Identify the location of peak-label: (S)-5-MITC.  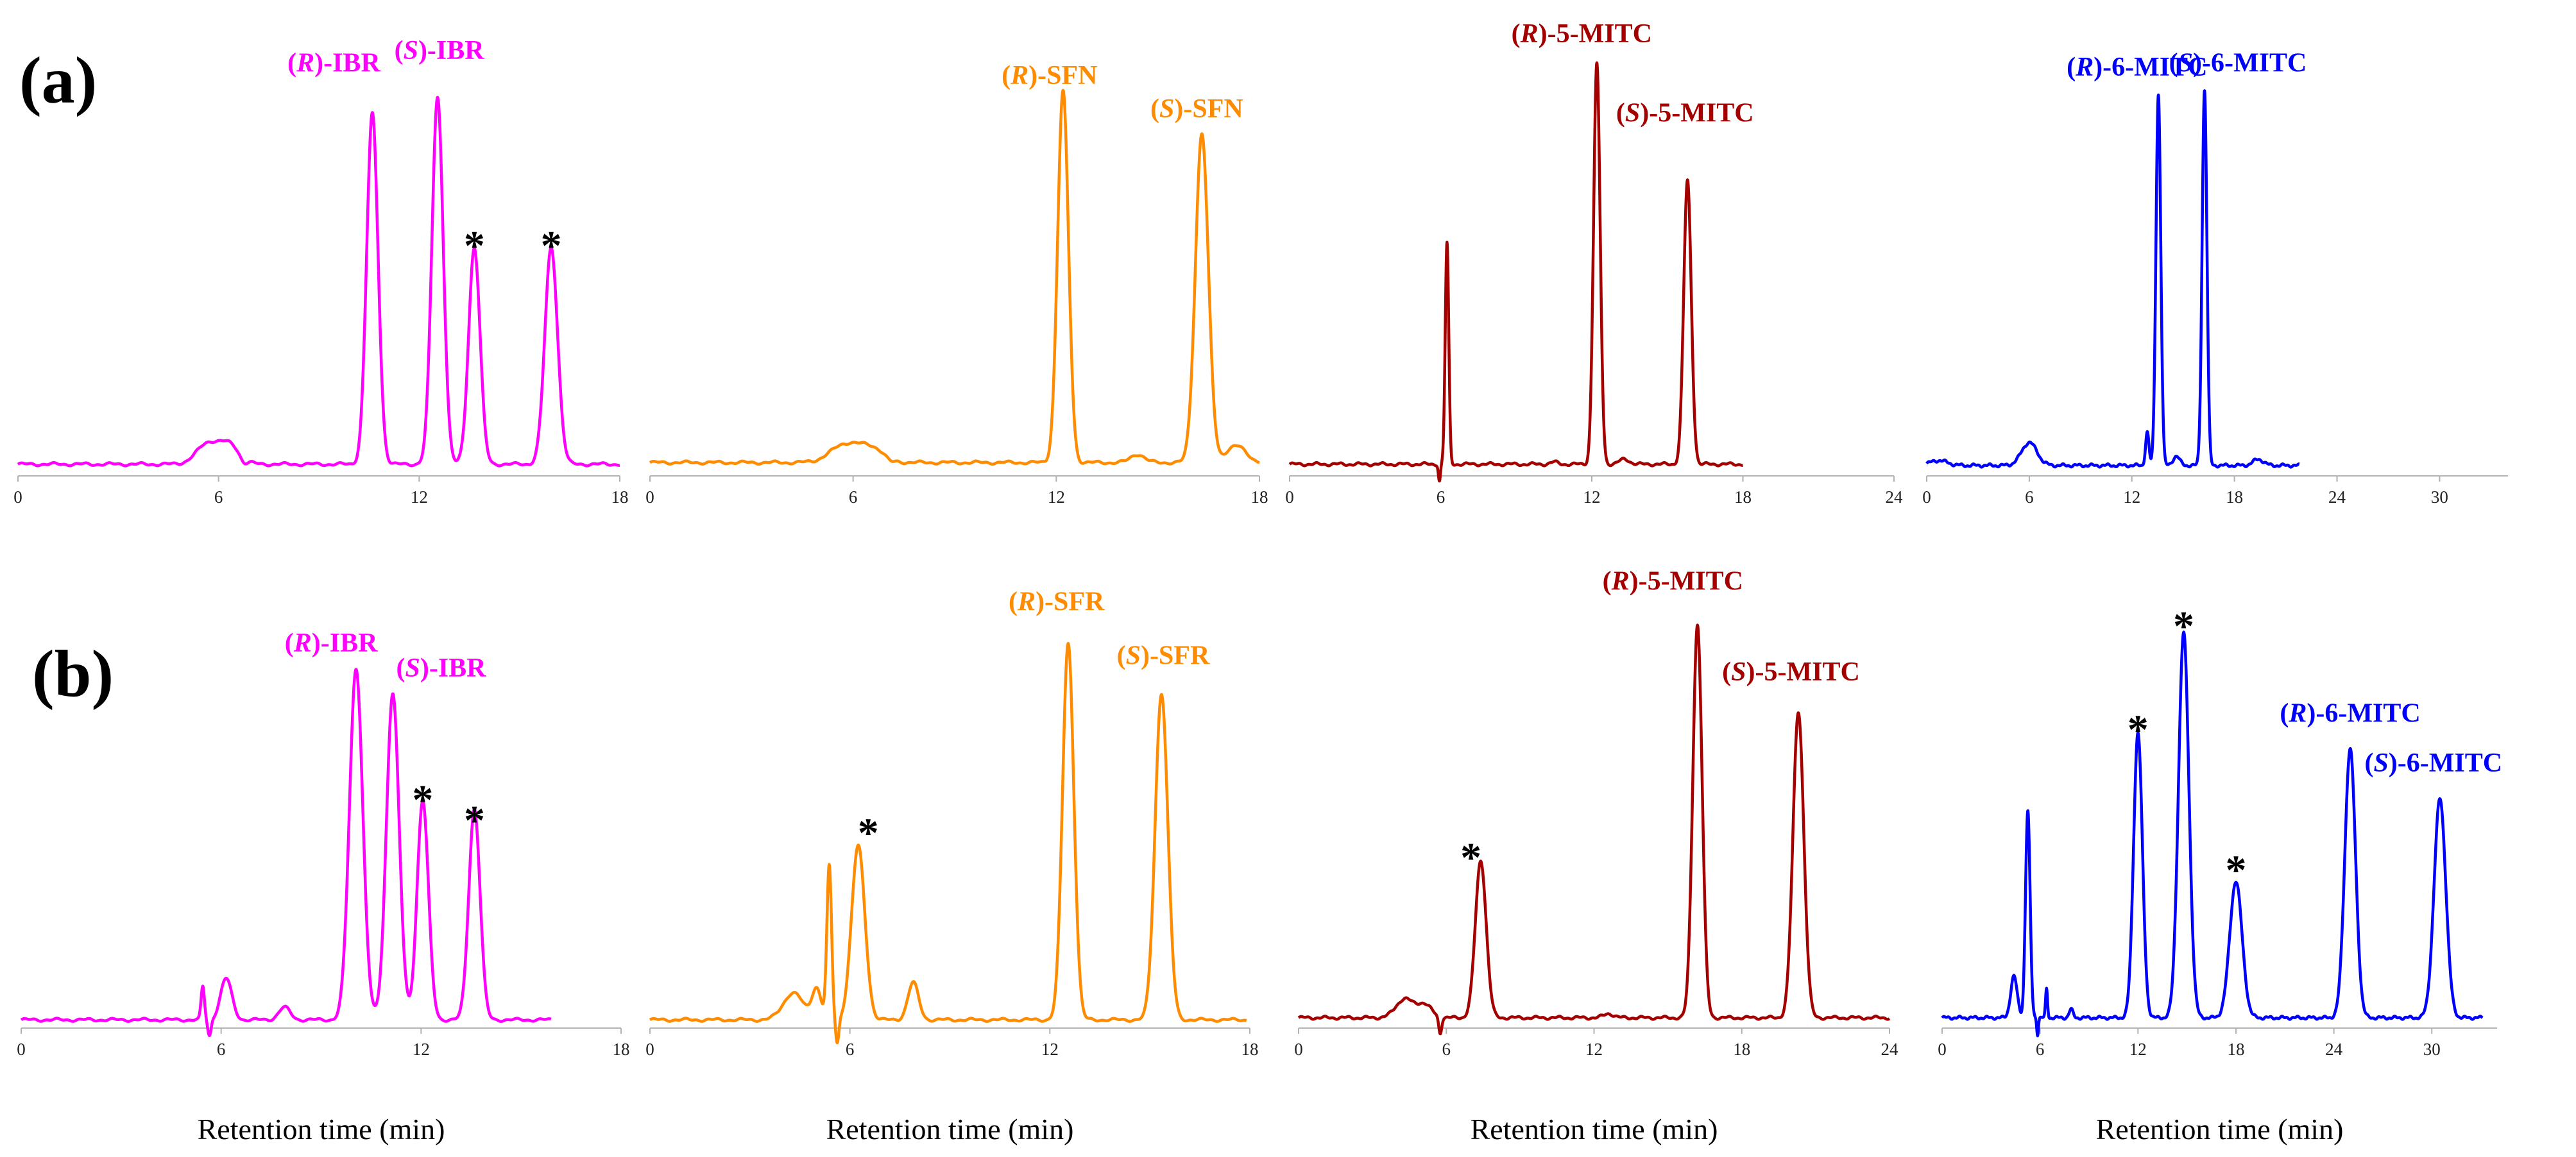
(1685, 113).